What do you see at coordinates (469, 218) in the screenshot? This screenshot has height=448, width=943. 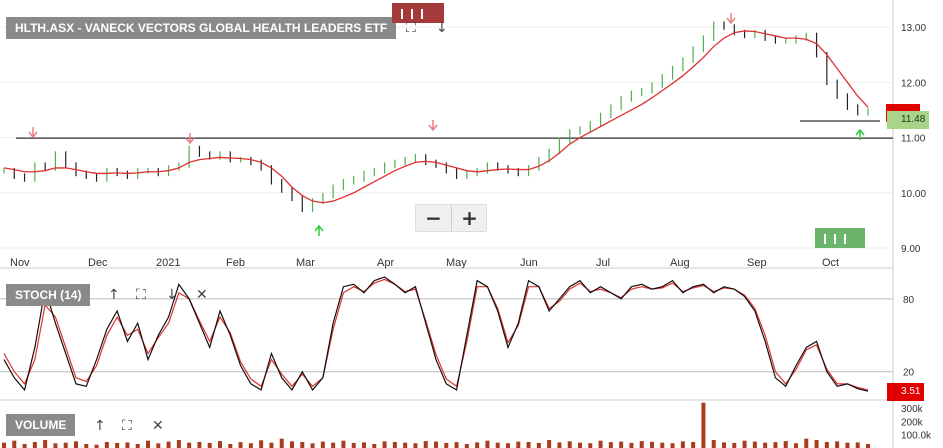 I see `zoom-in-button: +` at bounding box center [469, 218].